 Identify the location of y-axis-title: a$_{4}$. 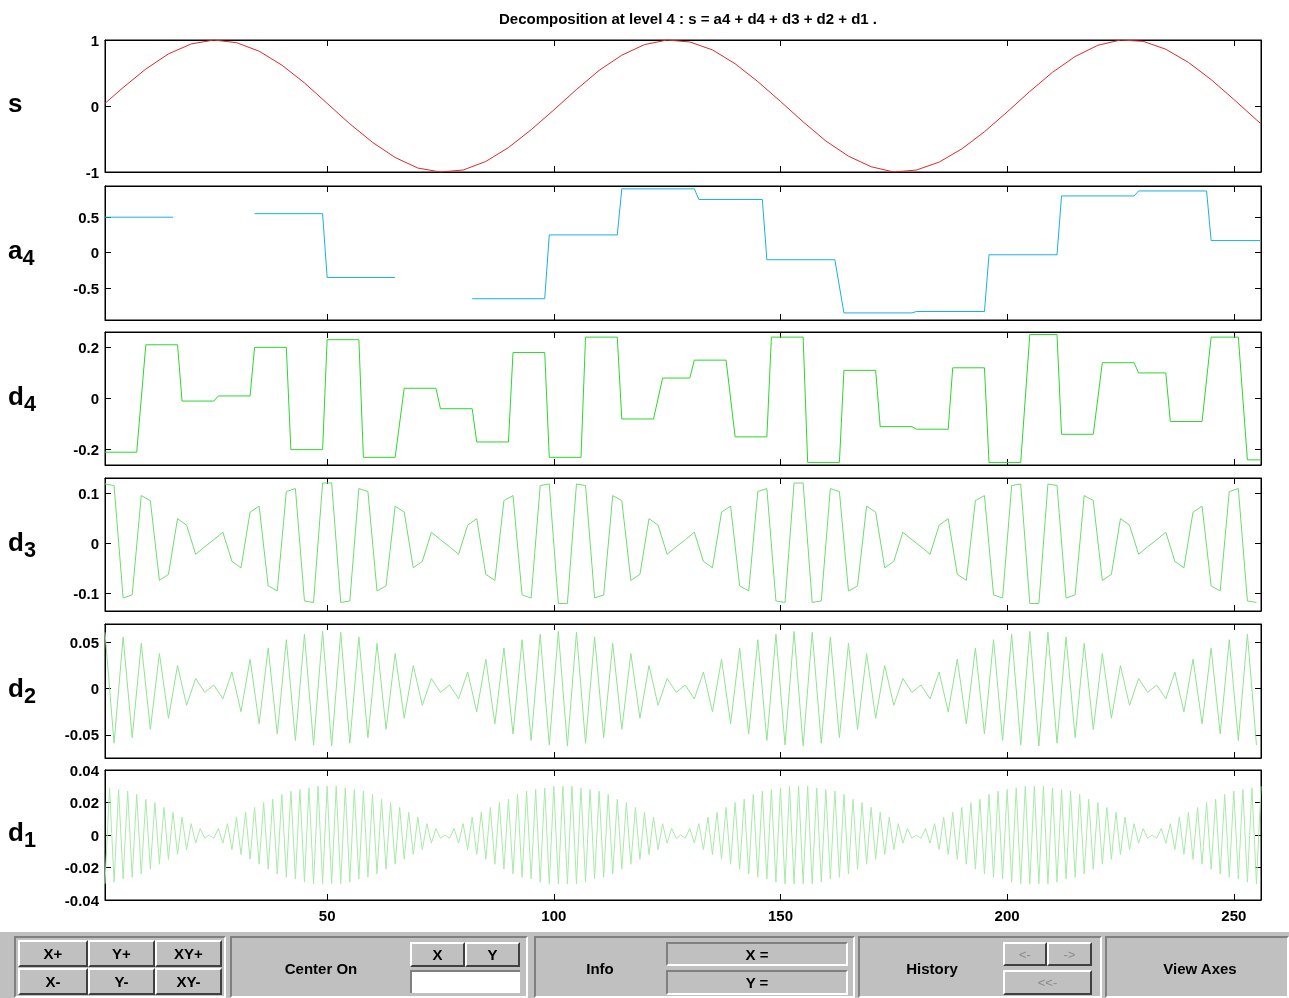
(21, 254).